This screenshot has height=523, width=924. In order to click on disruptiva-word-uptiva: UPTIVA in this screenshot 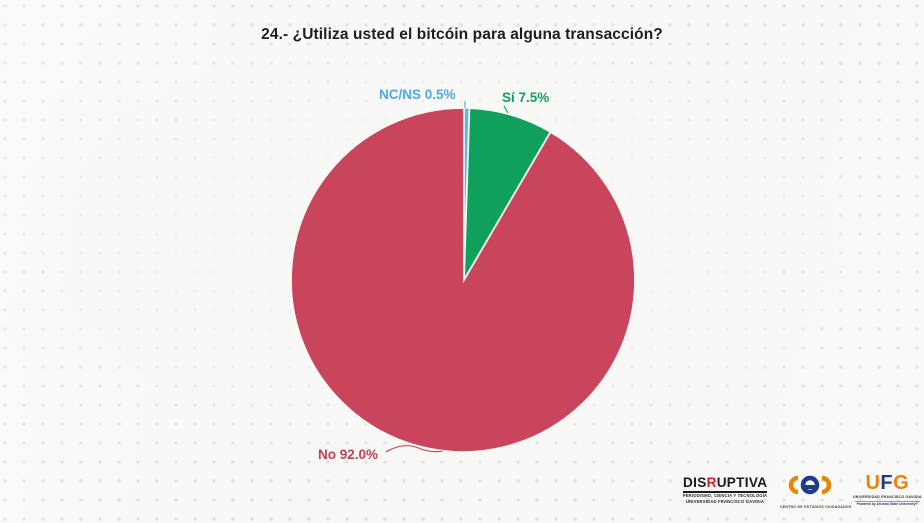, I will do `click(742, 482)`.